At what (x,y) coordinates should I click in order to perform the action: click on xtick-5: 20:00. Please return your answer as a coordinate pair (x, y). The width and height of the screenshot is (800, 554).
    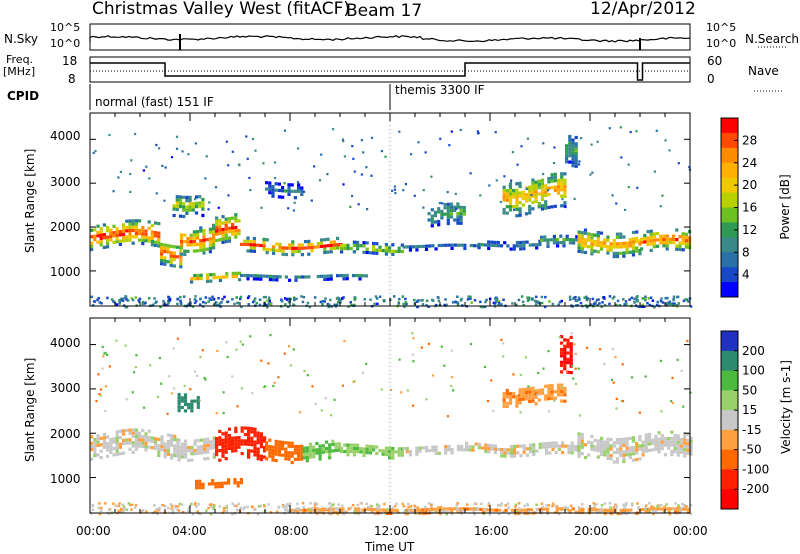
    Looking at the image, I should click on (591, 531).